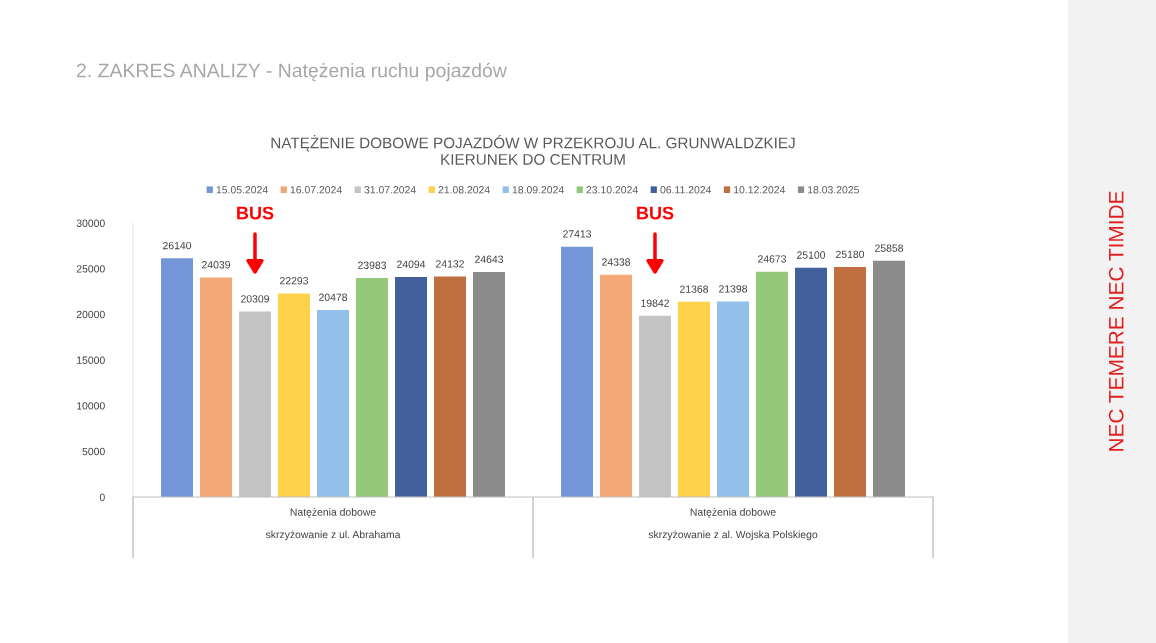  Describe the element at coordinates (91, 406) in the screenshot. I see `y-tick-label: 10000` at that location.